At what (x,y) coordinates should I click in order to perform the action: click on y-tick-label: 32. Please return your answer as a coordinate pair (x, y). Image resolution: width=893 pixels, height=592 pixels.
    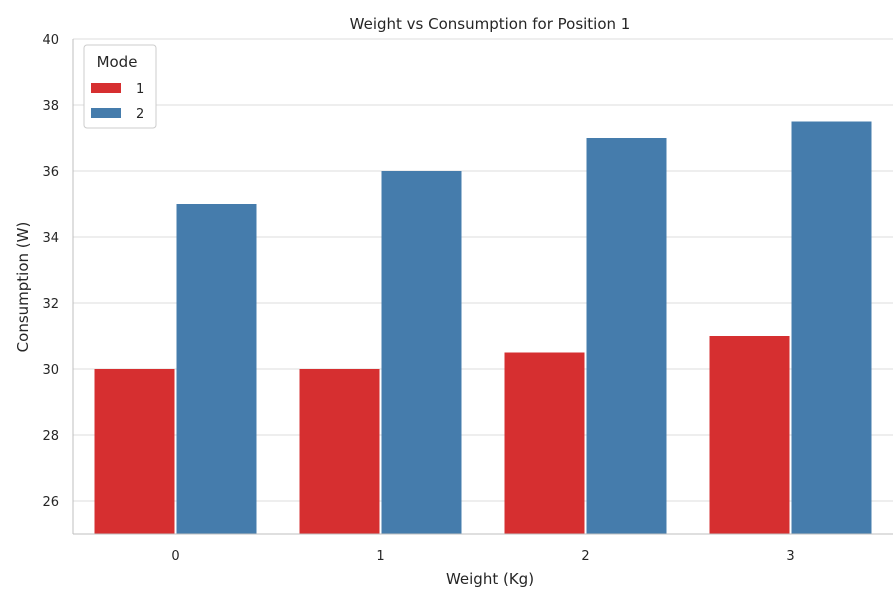
    Looking at the image, I should click on (50, 304).